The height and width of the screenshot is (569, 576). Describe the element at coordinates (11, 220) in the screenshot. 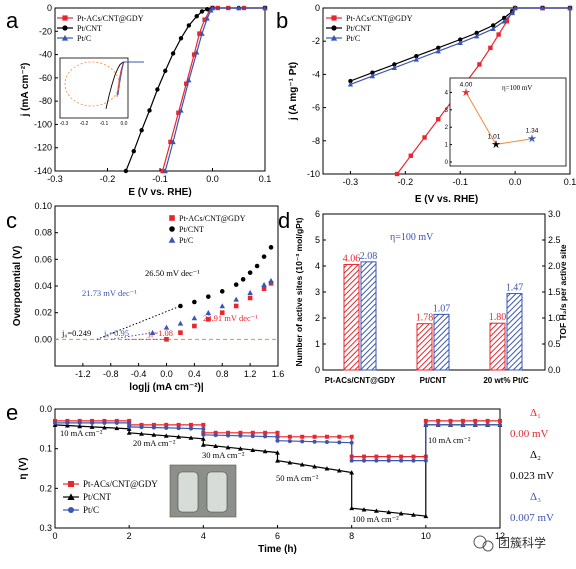

I see `panel-c-label: c` at that location.